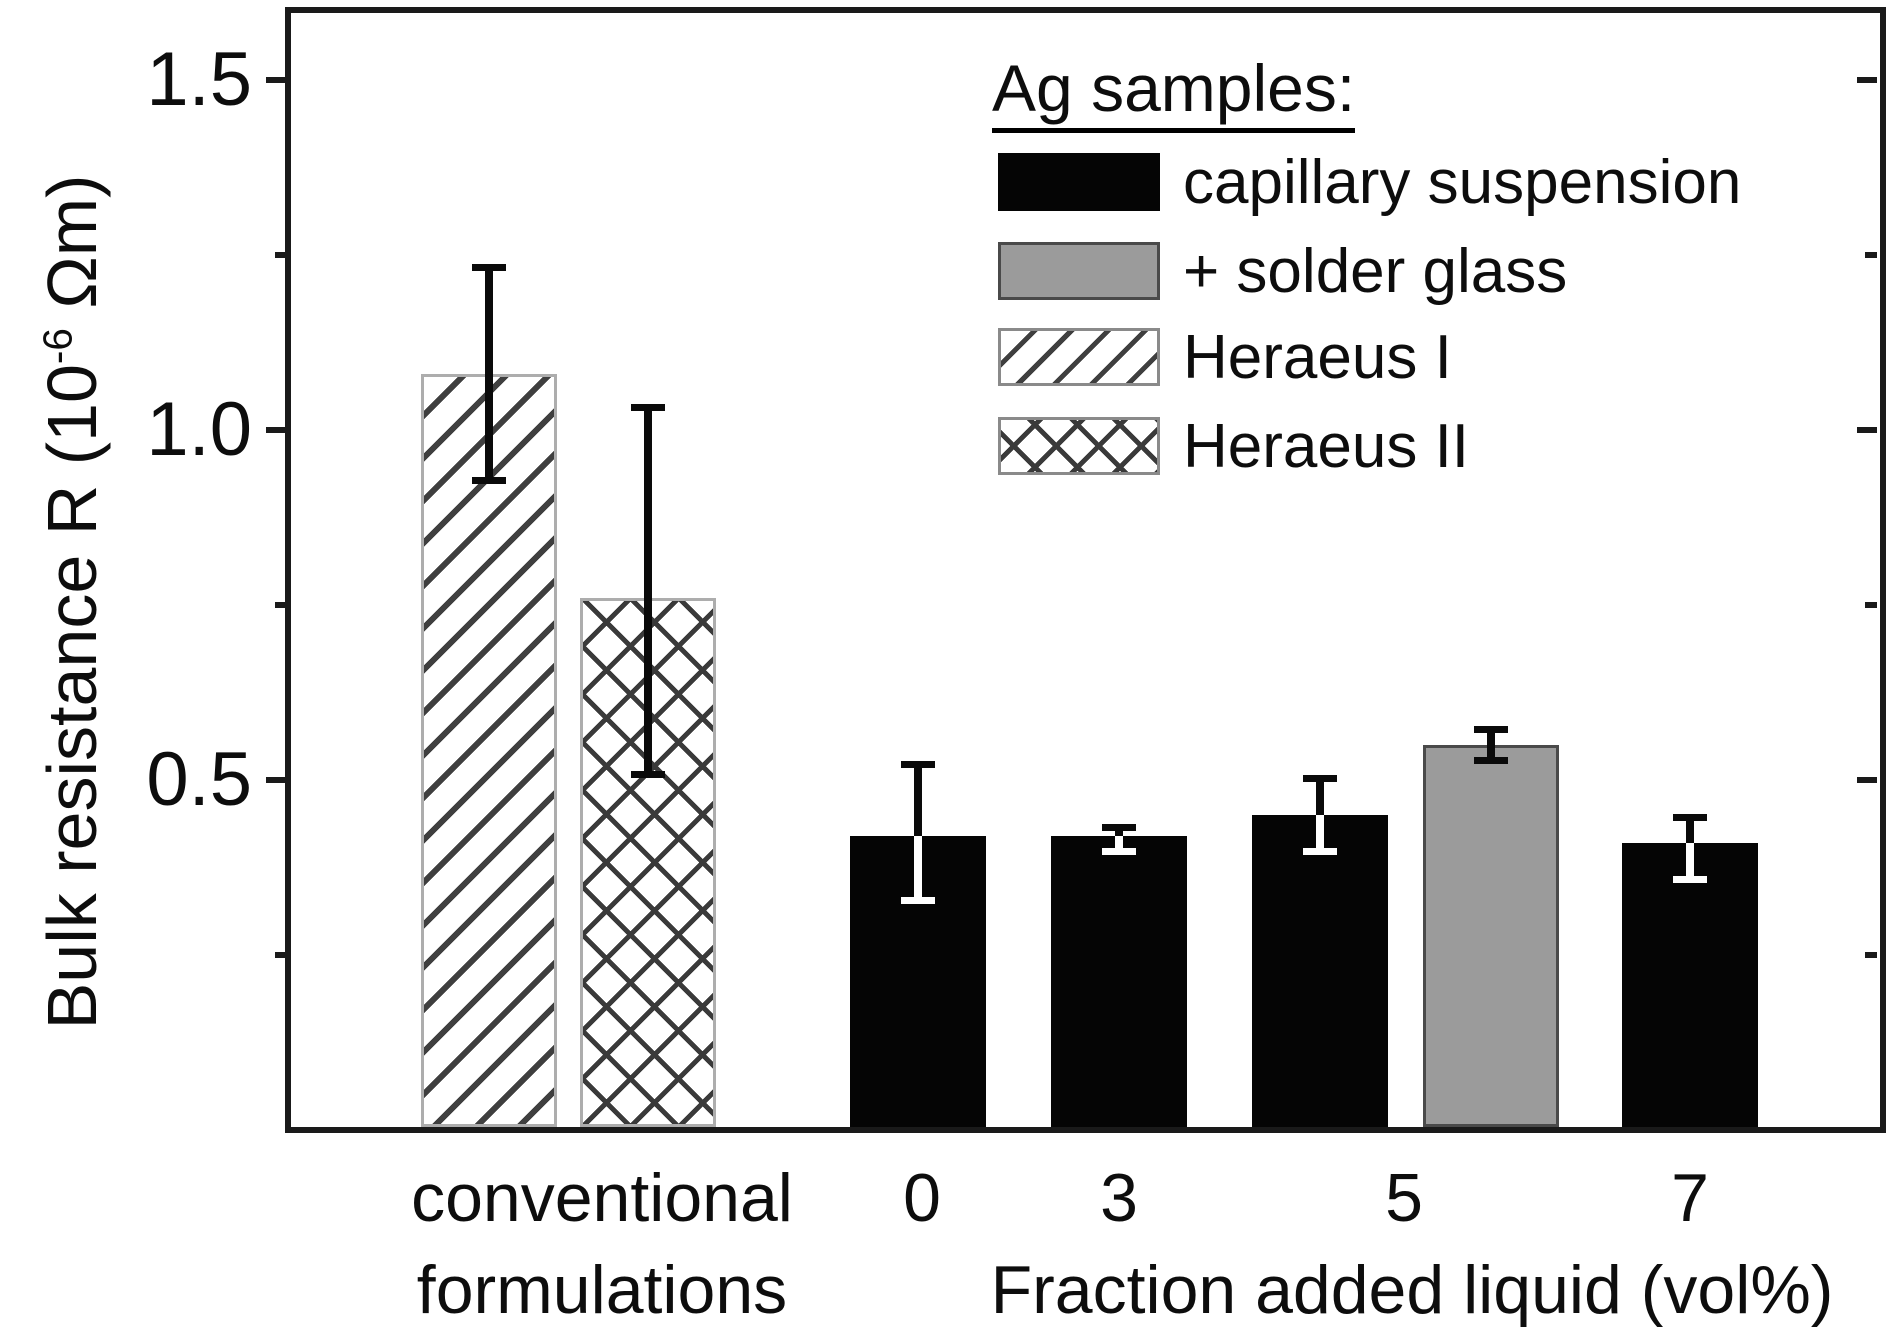 The width and height of the screenshot is (1897, 1339). What do you see at coordinates (1491, 729) in the screenshot?
I see `error-bar-upper-cap-capillary-suspension-solder-glass-5-vol` at bounding box center [1491, 729].